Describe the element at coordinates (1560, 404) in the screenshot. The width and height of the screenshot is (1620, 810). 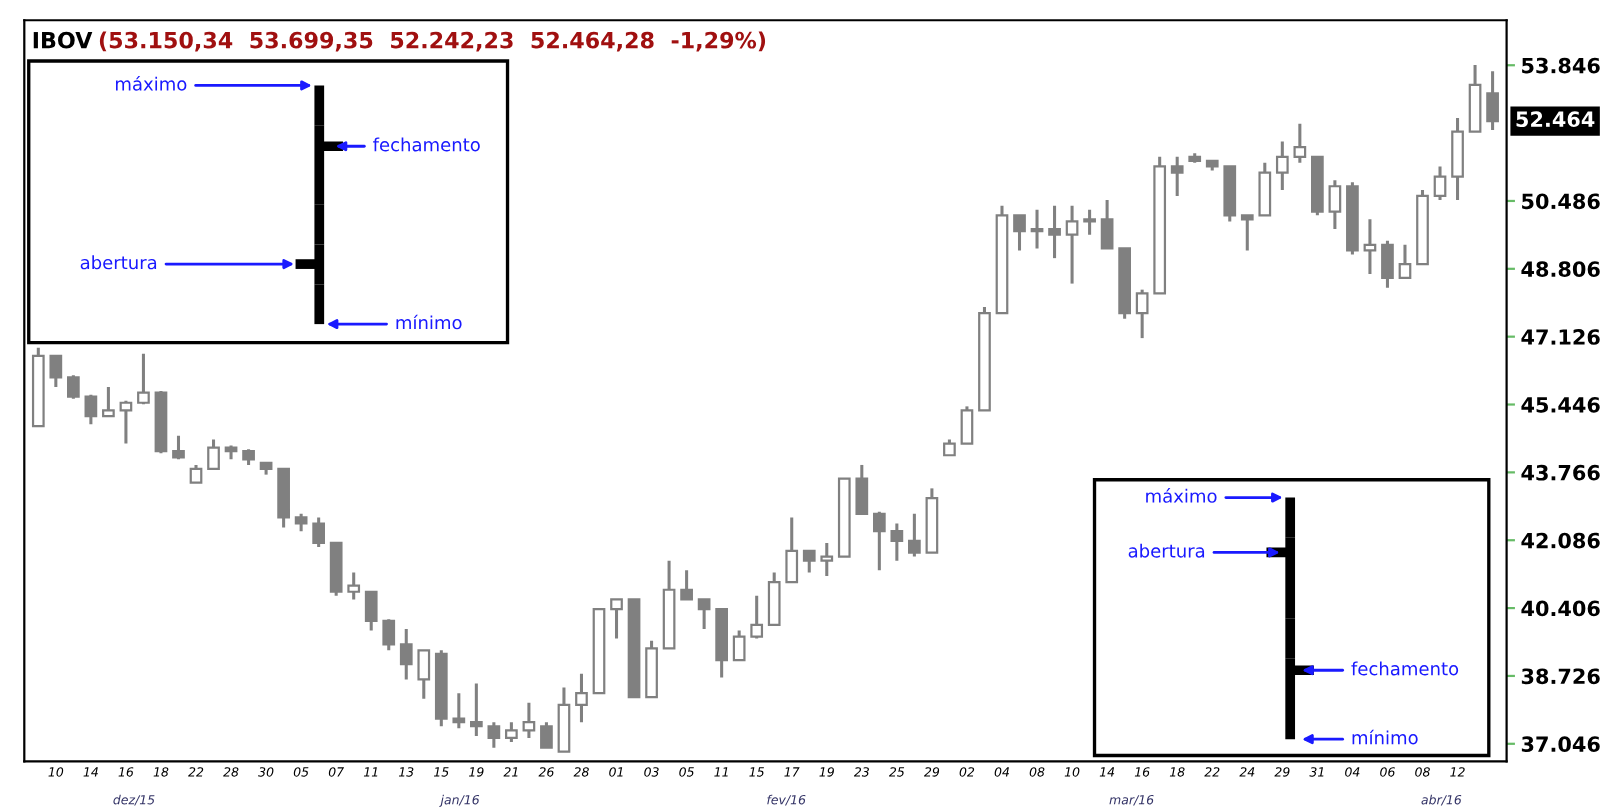
I see `y-tick-label: 45.446` at that location.